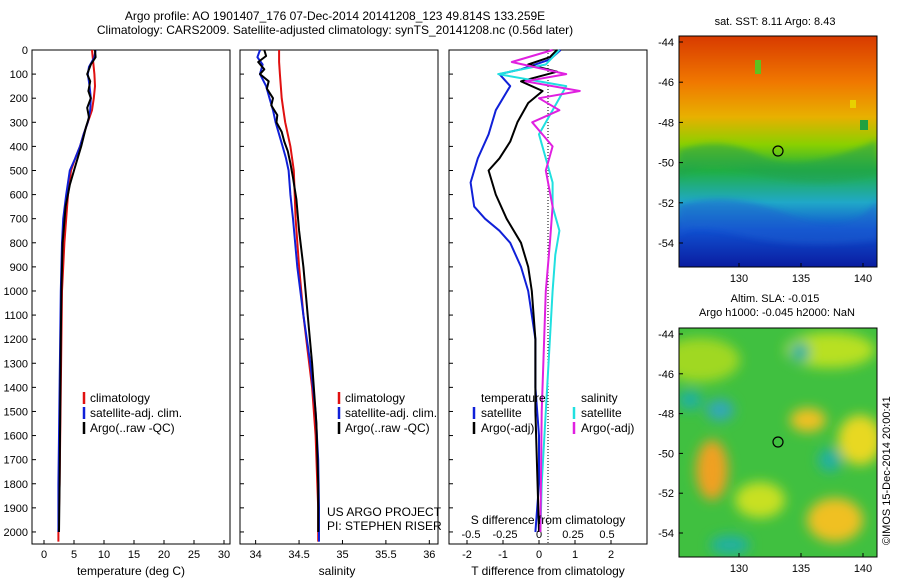  Describe the element at coordinates (548, 571) in the screenshot. I see `difference-xlabel: T difference from climatology` at that location.